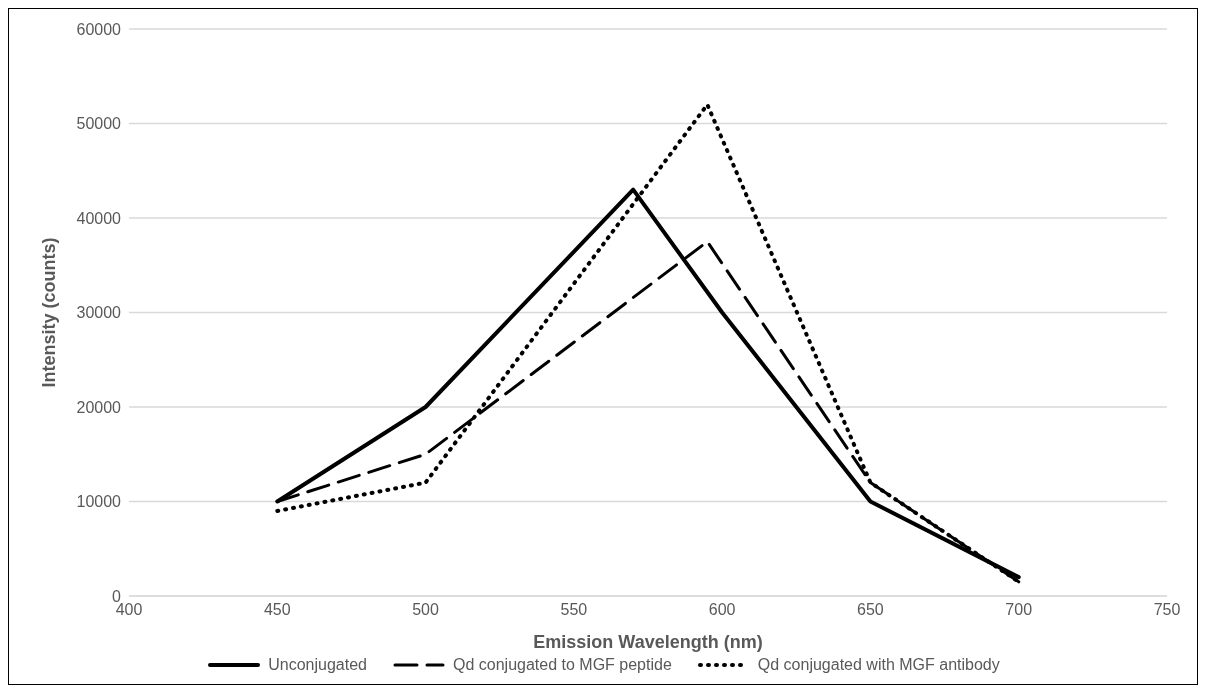 This screenshot has height=695, width=1208. What do you see at coordinates (722, 610) in the screenshot?
I see `x-tick-label: 600` at bounding box center [722, 610].